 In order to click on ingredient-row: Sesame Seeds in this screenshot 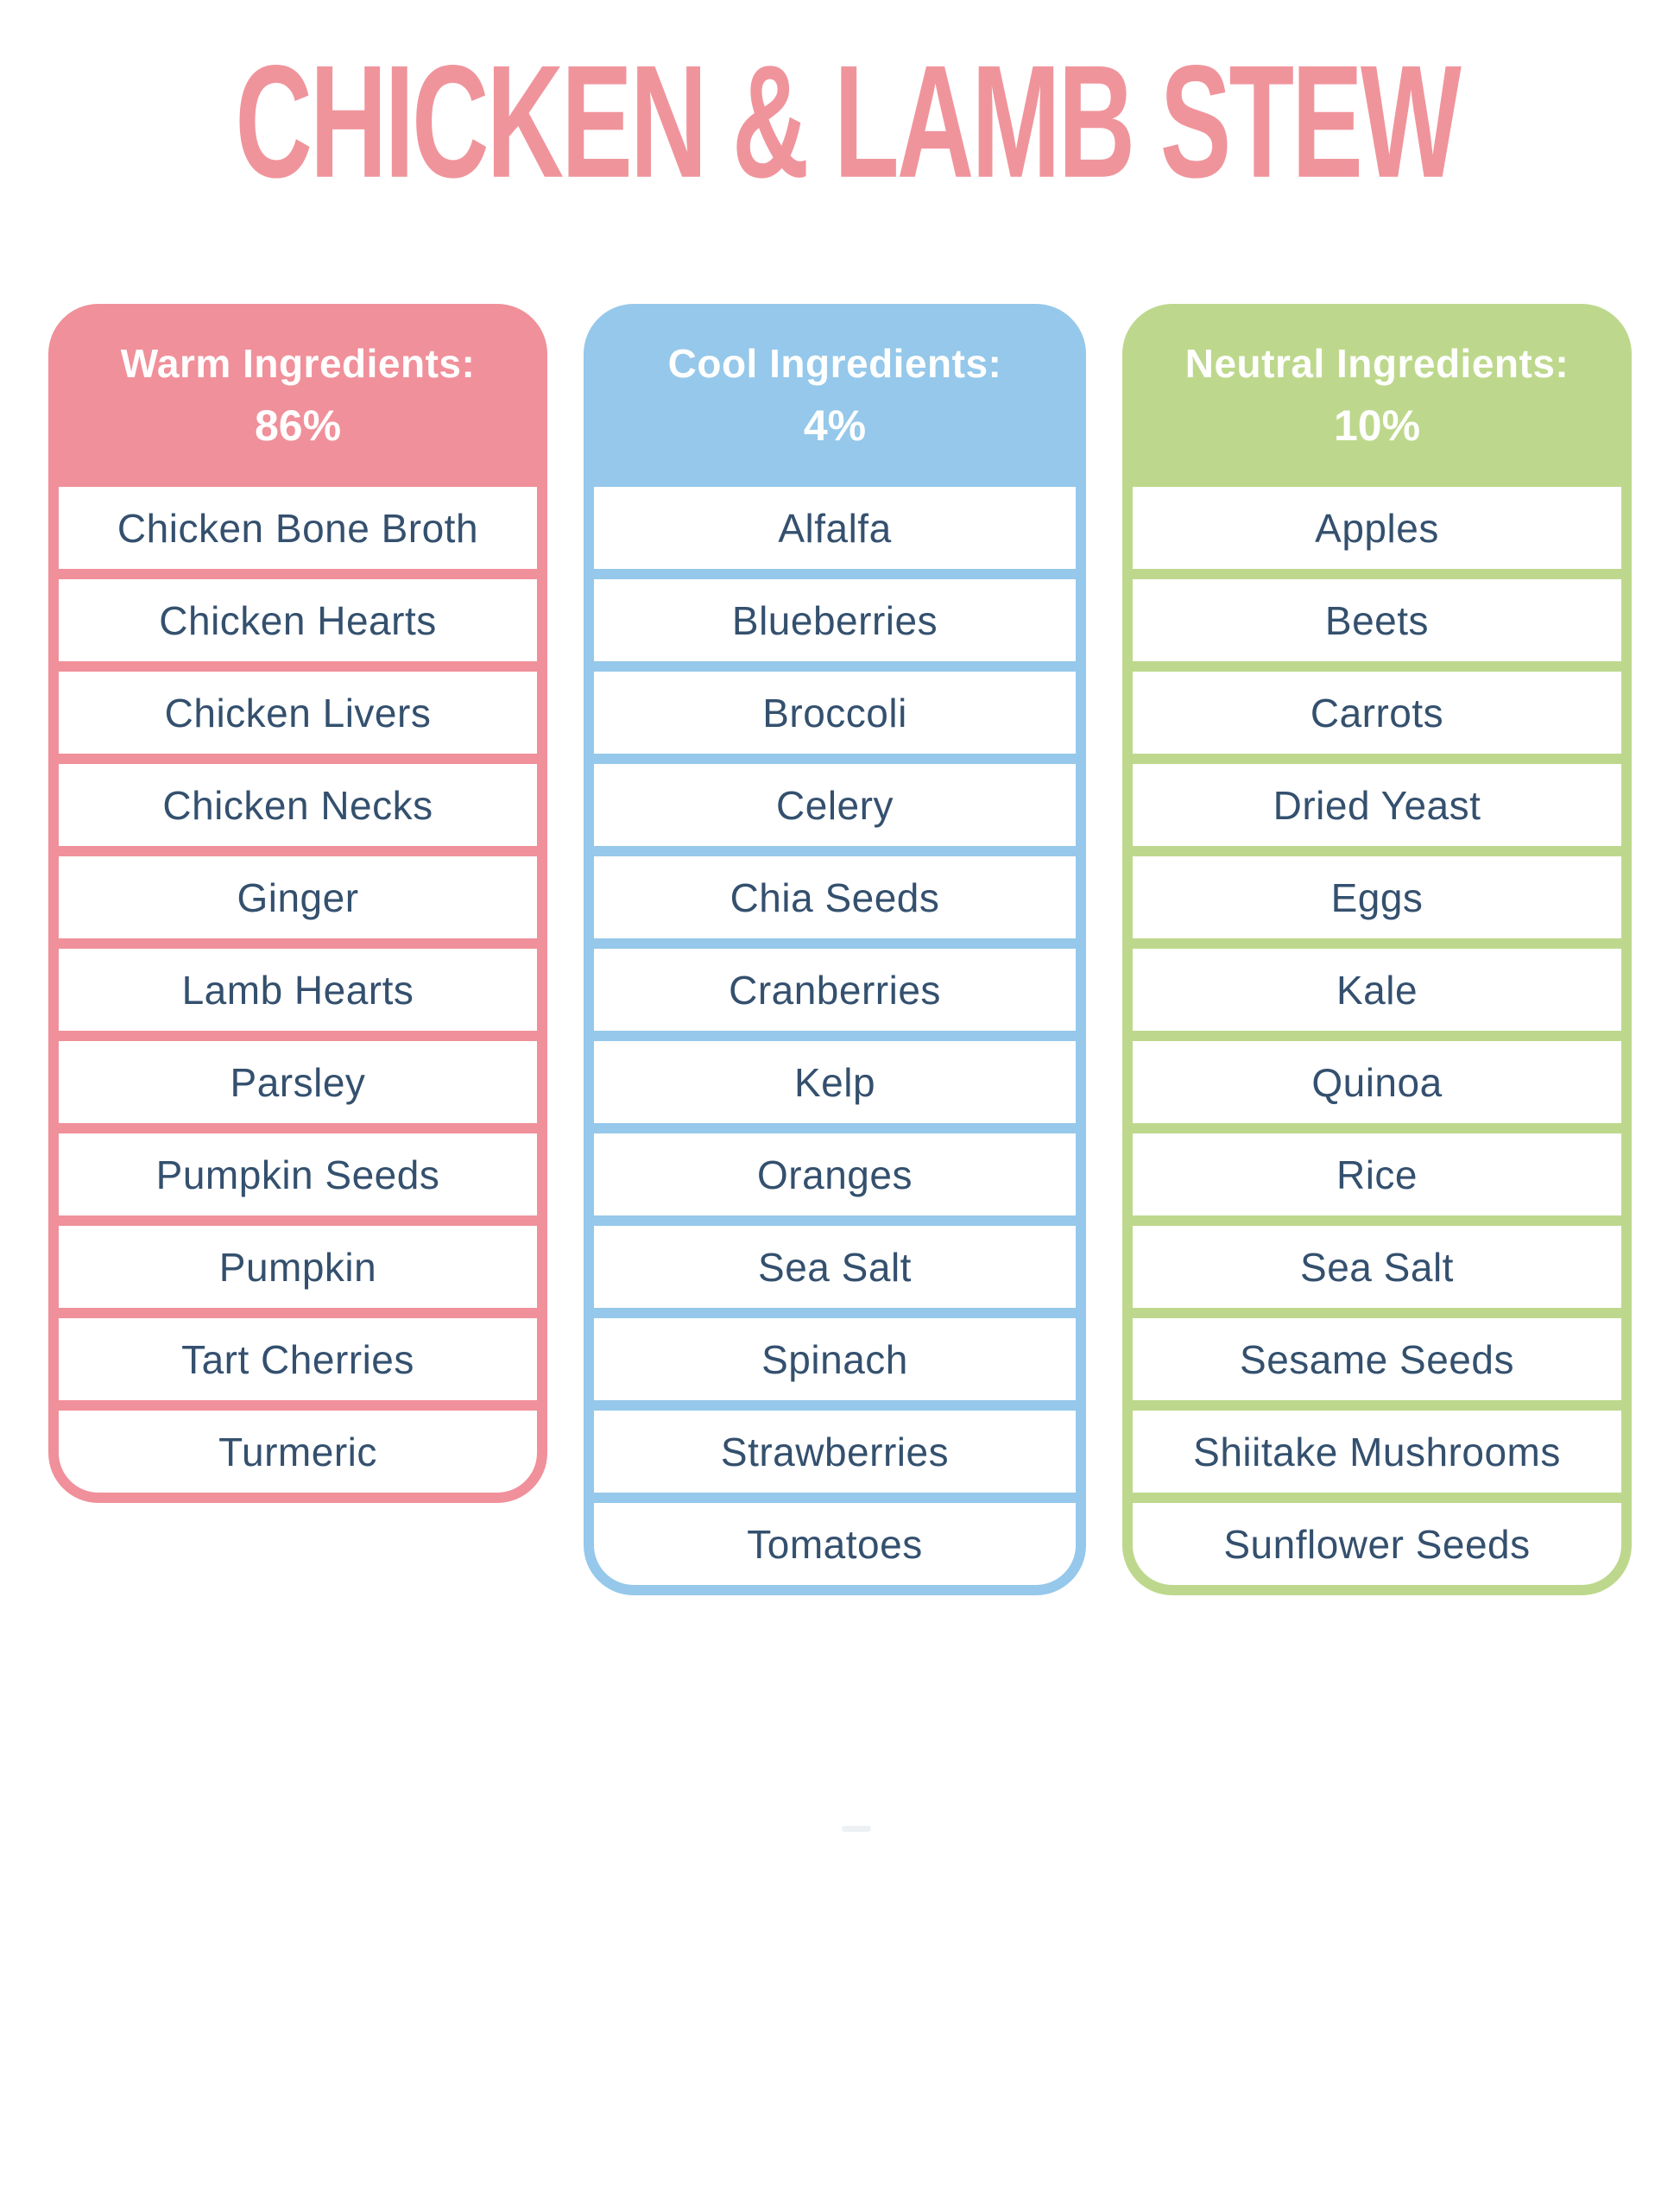, I will do `click(1377, 1359)`.